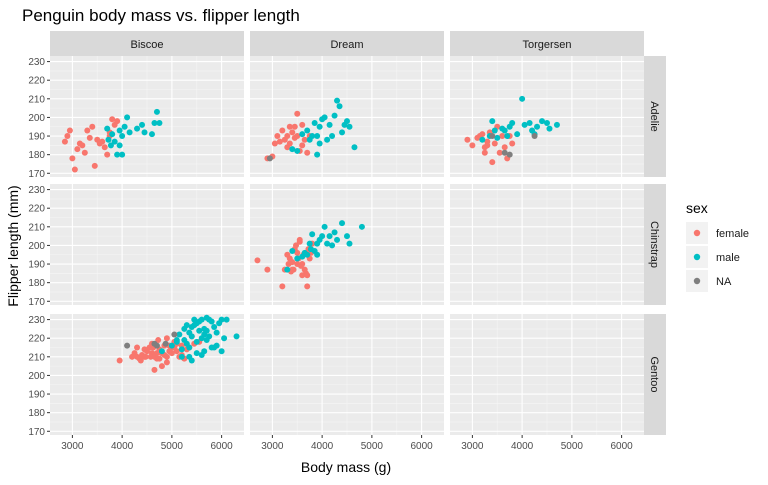 This screenshot has width=768, height=485. Describe the element at coordinates (472, 446) in the screenshot. I see `x-tick-label: 3000` at that location.